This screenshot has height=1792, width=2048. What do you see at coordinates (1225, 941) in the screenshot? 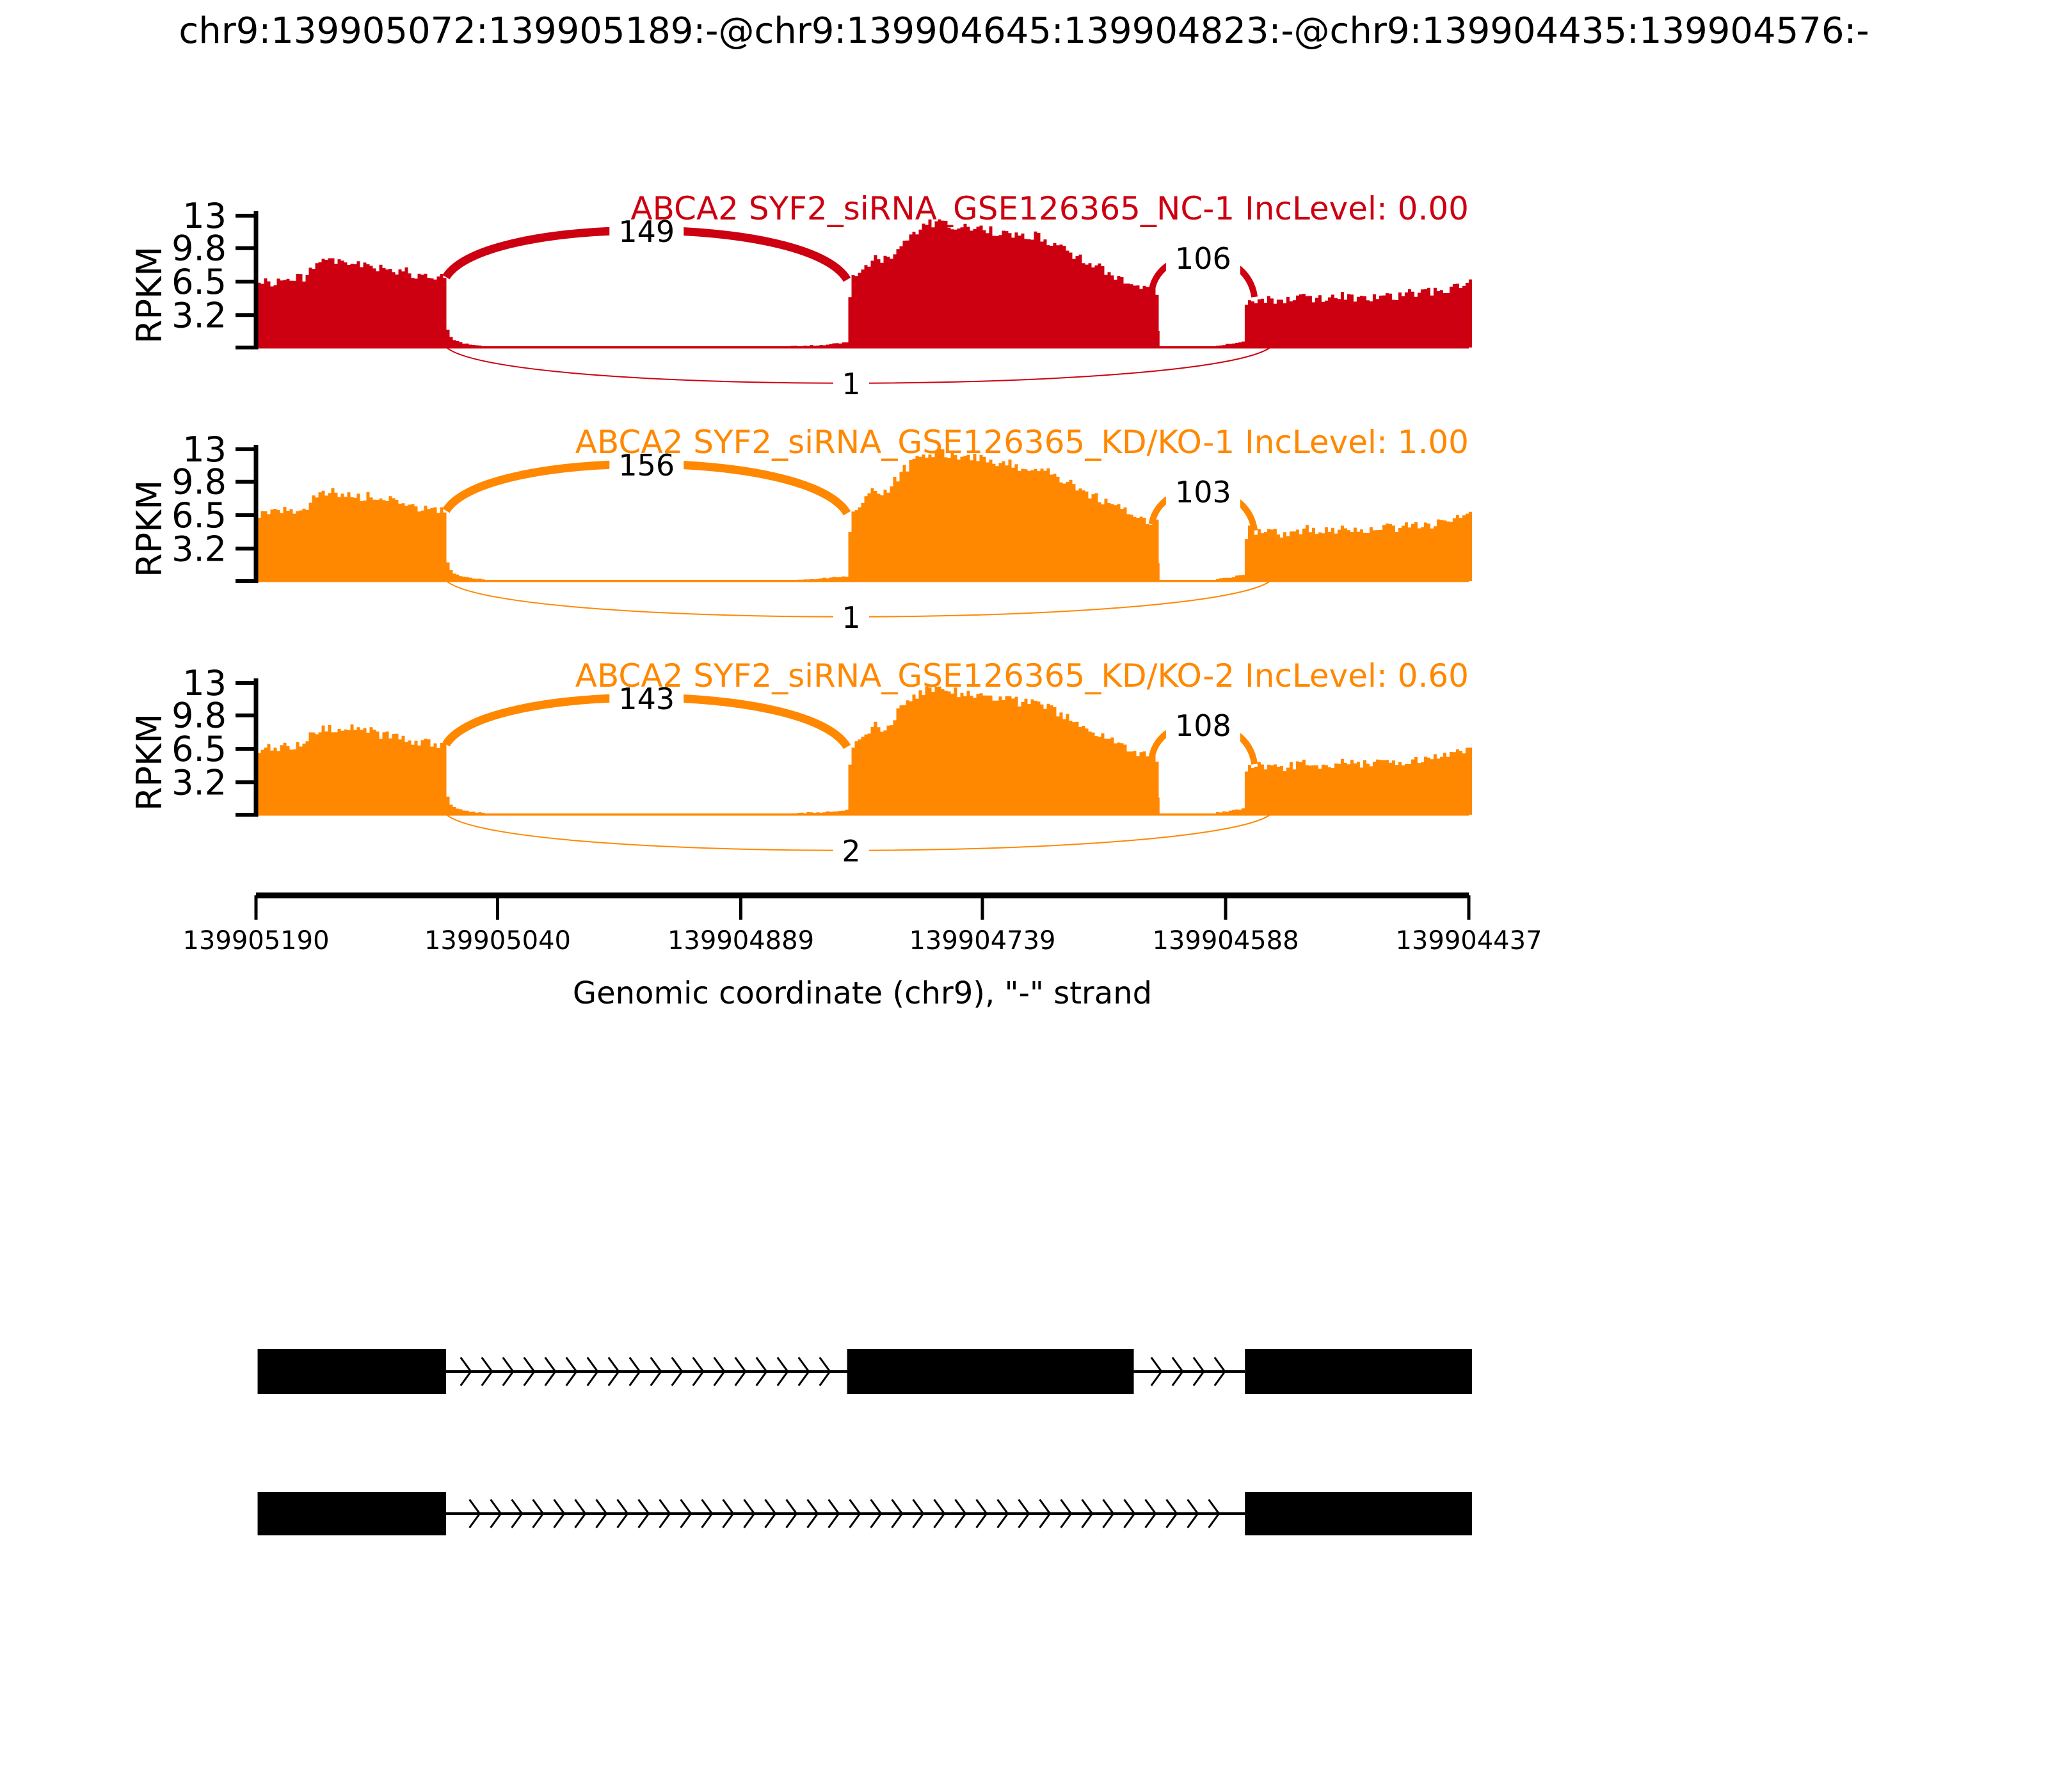
I see `x-tick-label: 139904588` at bounding box center [1225, 941].